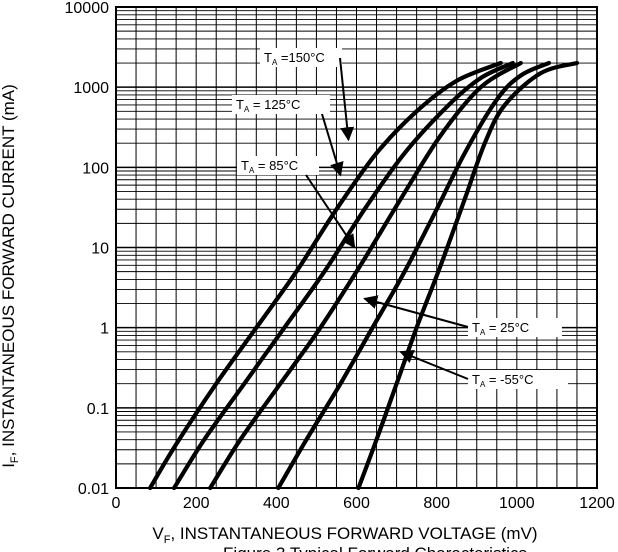 The height and width of the screenshot is (552, 618). I want to click on x-tick-label: 200, so click(196, 503).